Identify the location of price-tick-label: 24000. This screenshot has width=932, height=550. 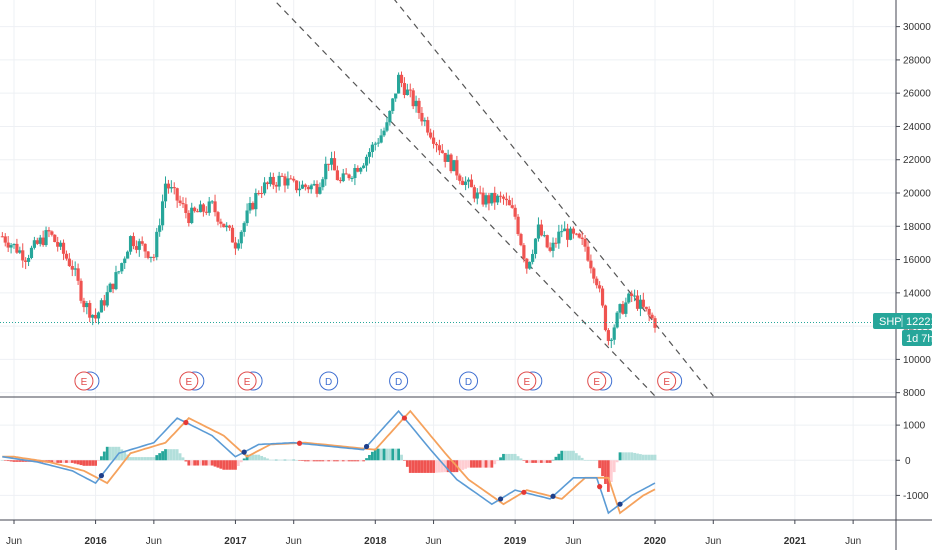
(917, 127).